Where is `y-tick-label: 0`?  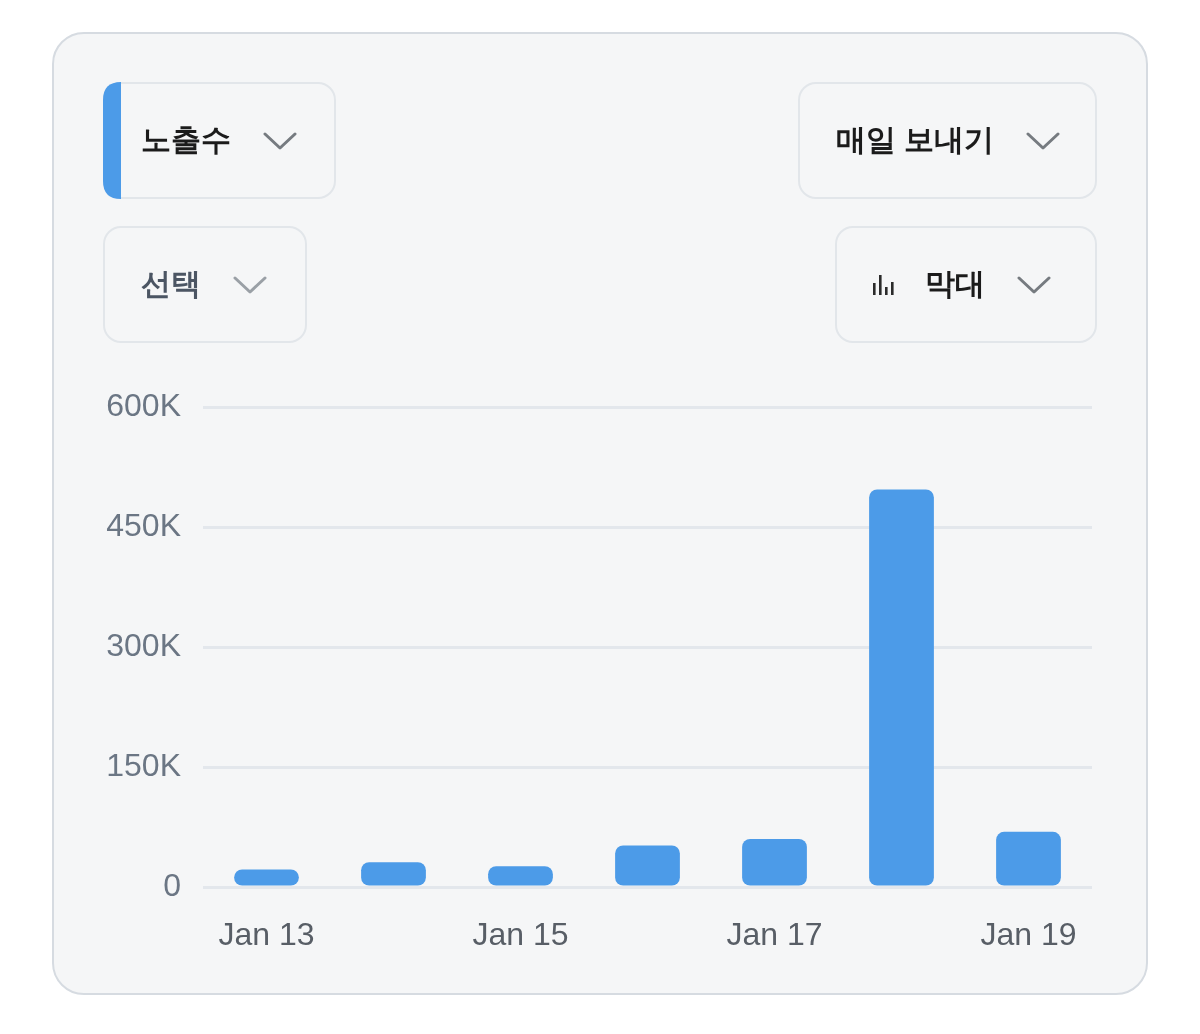
y-tick-label: 0 is located at coordinates (172, 884).